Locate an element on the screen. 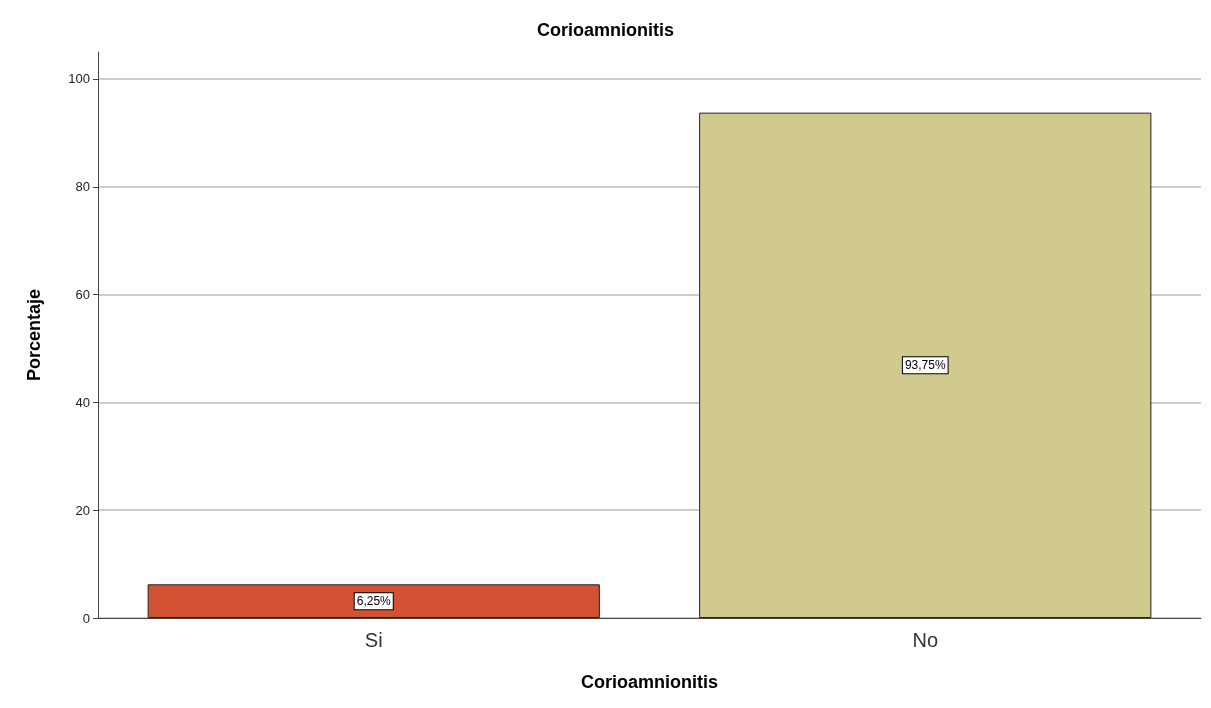 This screenshot has width=1211, height=708. y-axis-title: Porcentaje is located at coordinates (34, 335).